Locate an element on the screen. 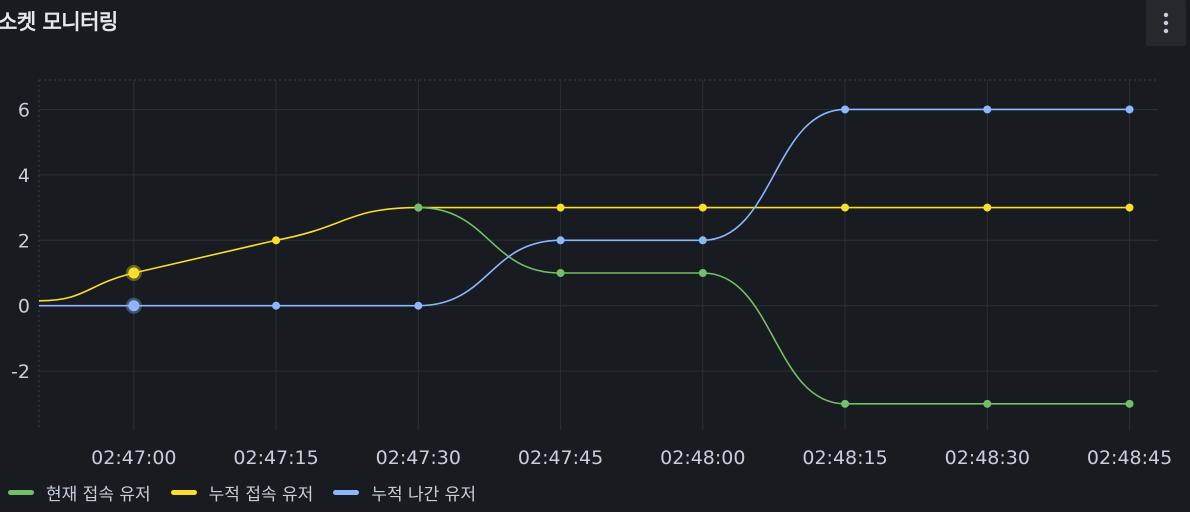 This screenshot has height=512, width=1190. panel-title: 소켓 모니터링 is located at coordinates (59, 22).